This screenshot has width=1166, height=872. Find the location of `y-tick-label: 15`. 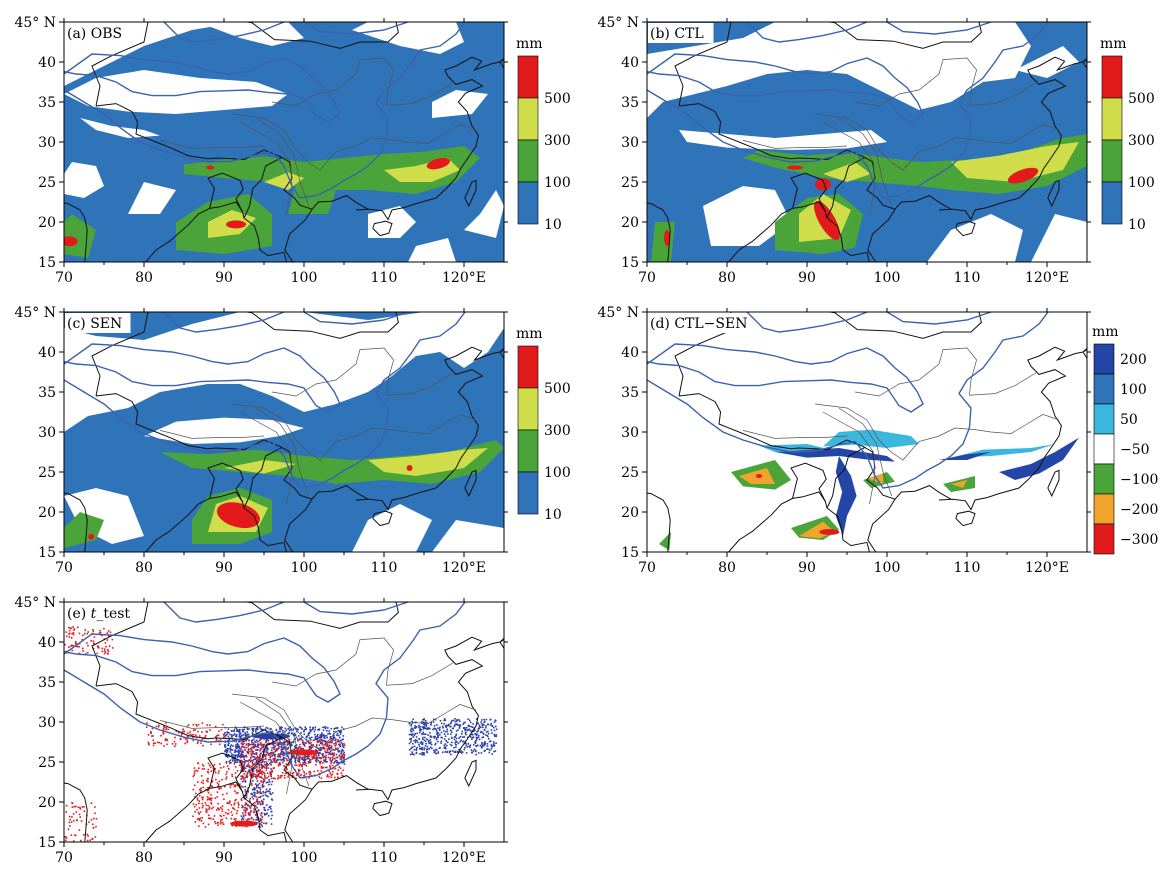

y-tick-label: 15 is located at coordinates (47, 263).